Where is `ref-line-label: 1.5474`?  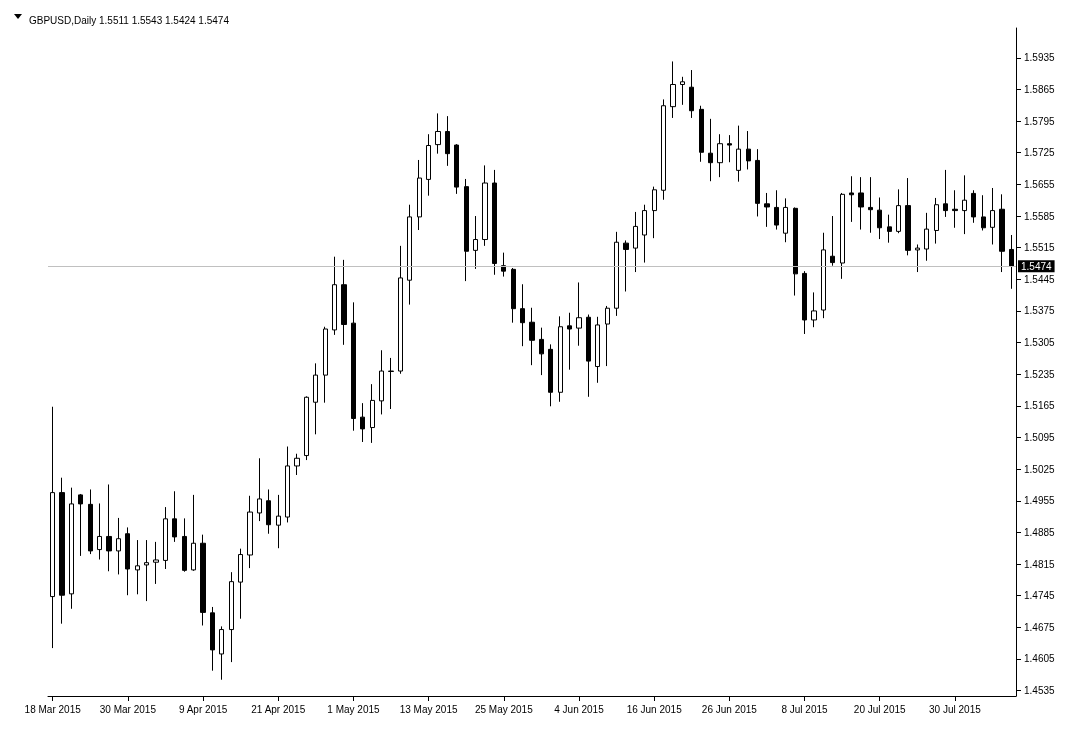 ref-line-label: 1.5474 is located at coordinates (1037, 266).